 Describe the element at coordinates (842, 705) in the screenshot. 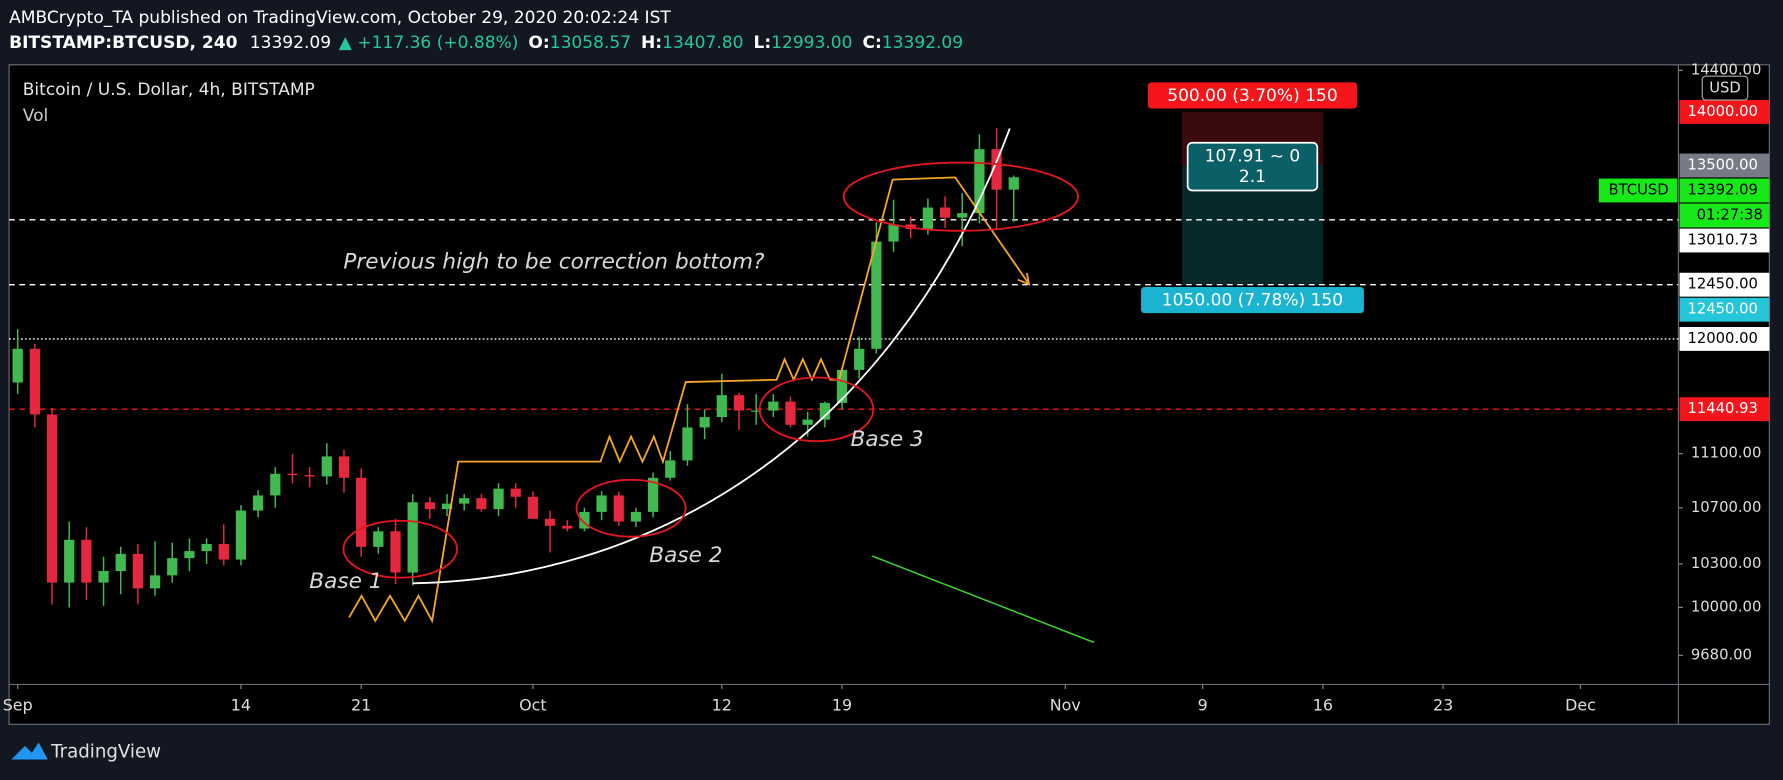

I see `x-tick-label: 19` at that location.